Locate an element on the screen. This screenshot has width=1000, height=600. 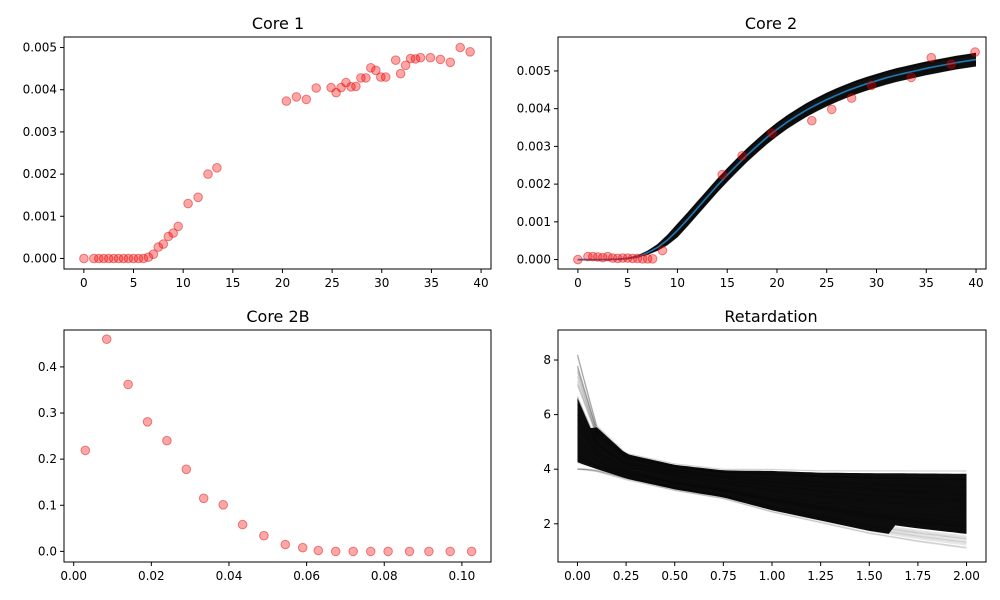
y-tick-label: 2 is located at coordinates (547, 524).